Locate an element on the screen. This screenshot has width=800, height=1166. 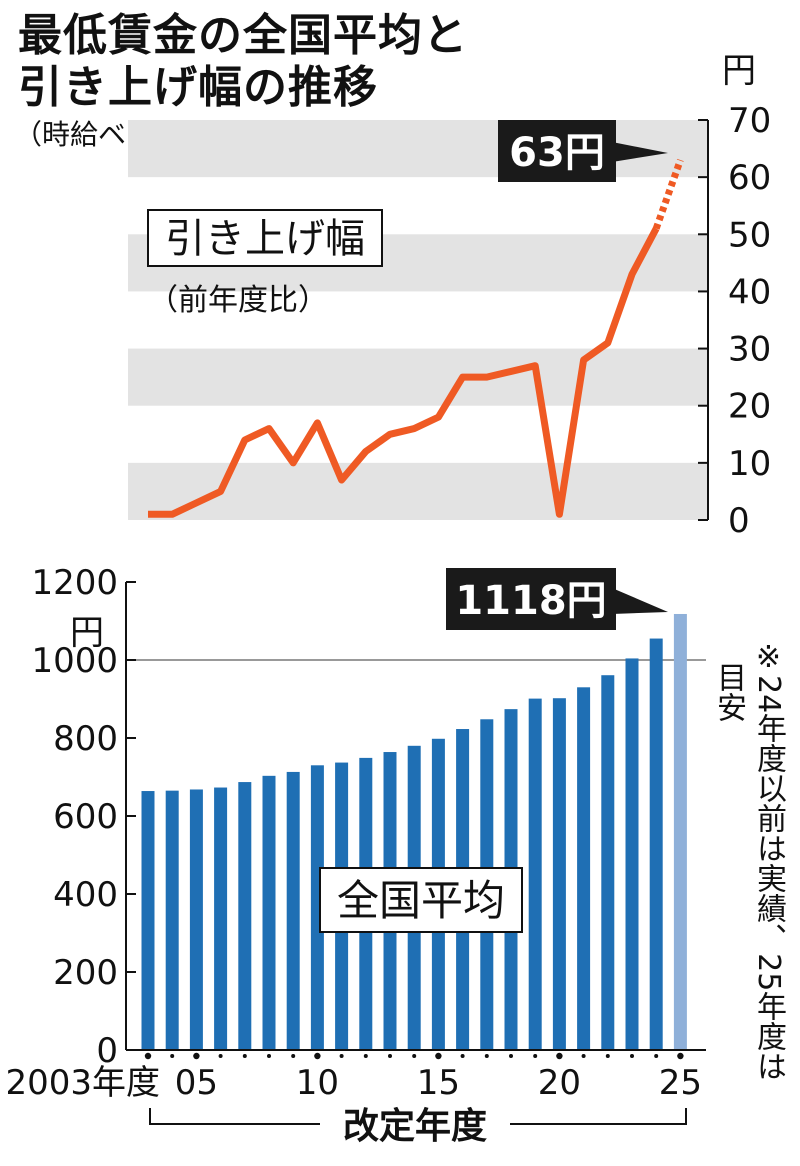
top-y-unit: 円 is located at coordinates (739, 71).